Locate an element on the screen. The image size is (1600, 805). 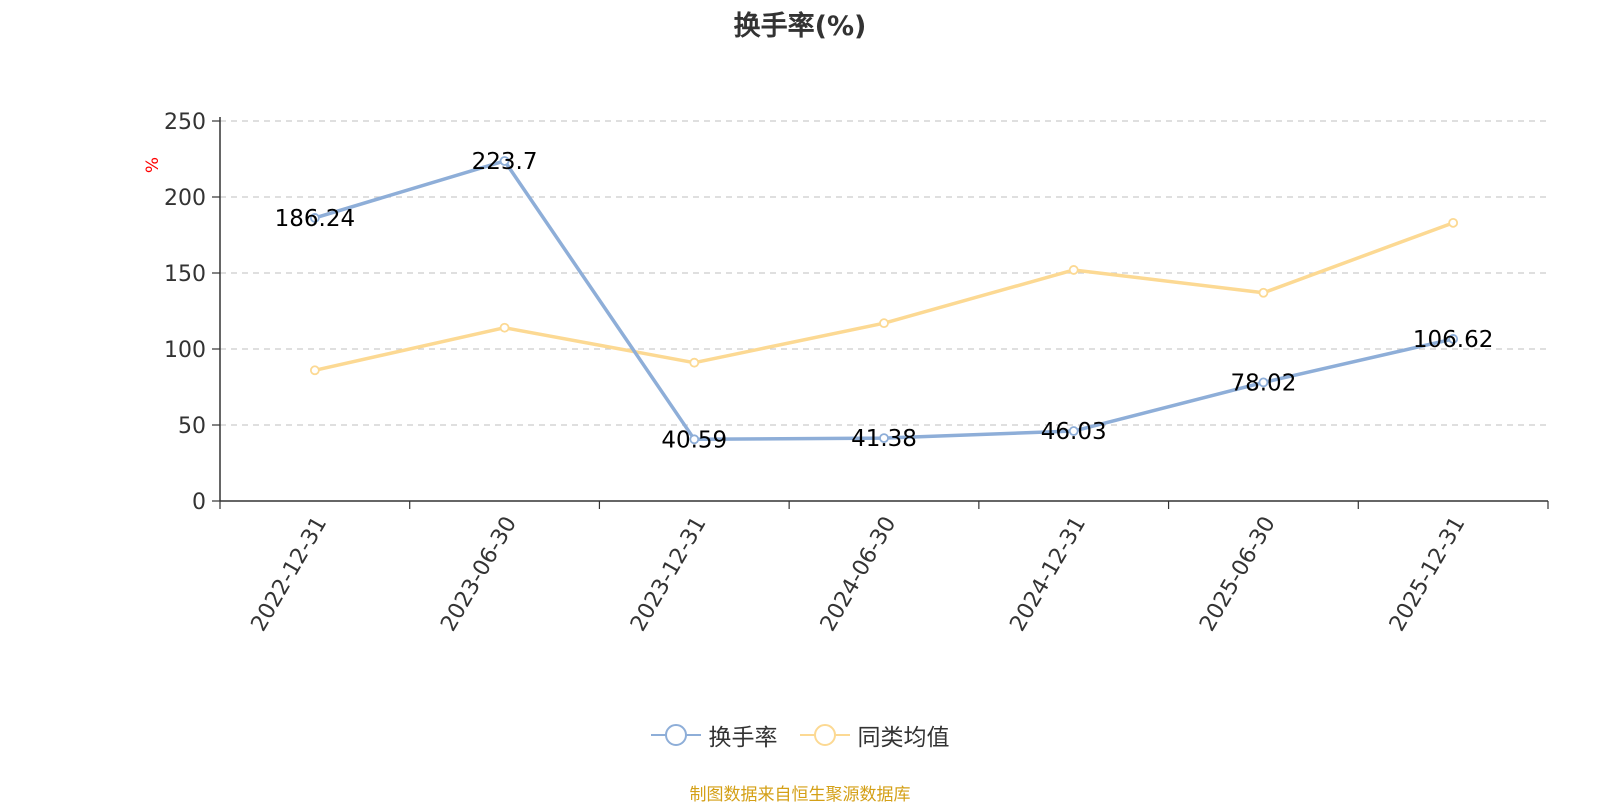
legend: 换手率 同类均值 is located at coordinates (800, 735).